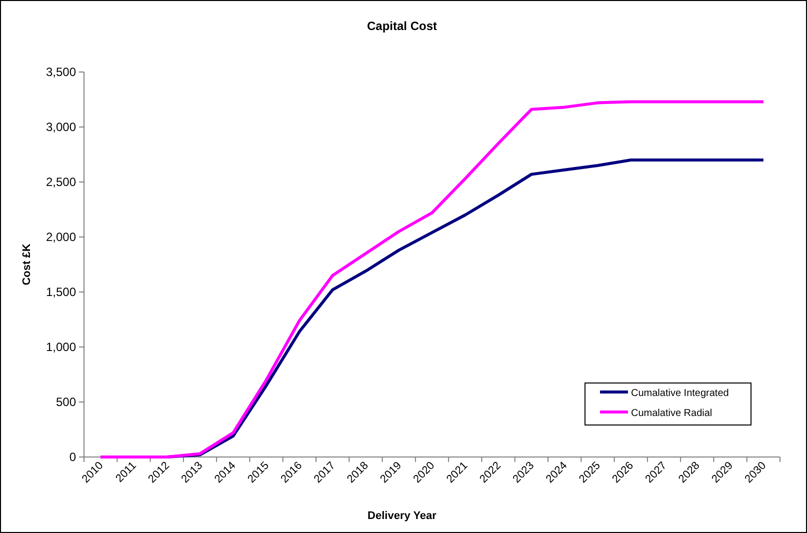 The height and width of the screenshot is (533, 807). I want to click on chart-title: Capital Cost, so click(402, 26).